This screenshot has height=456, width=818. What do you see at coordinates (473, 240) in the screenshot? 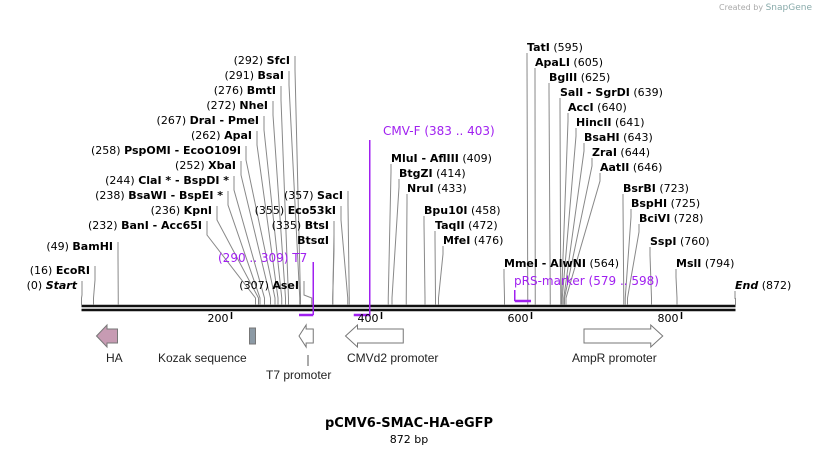
I see `site-label-mfei: MfeI (476)` at bounding box center [473, 240].